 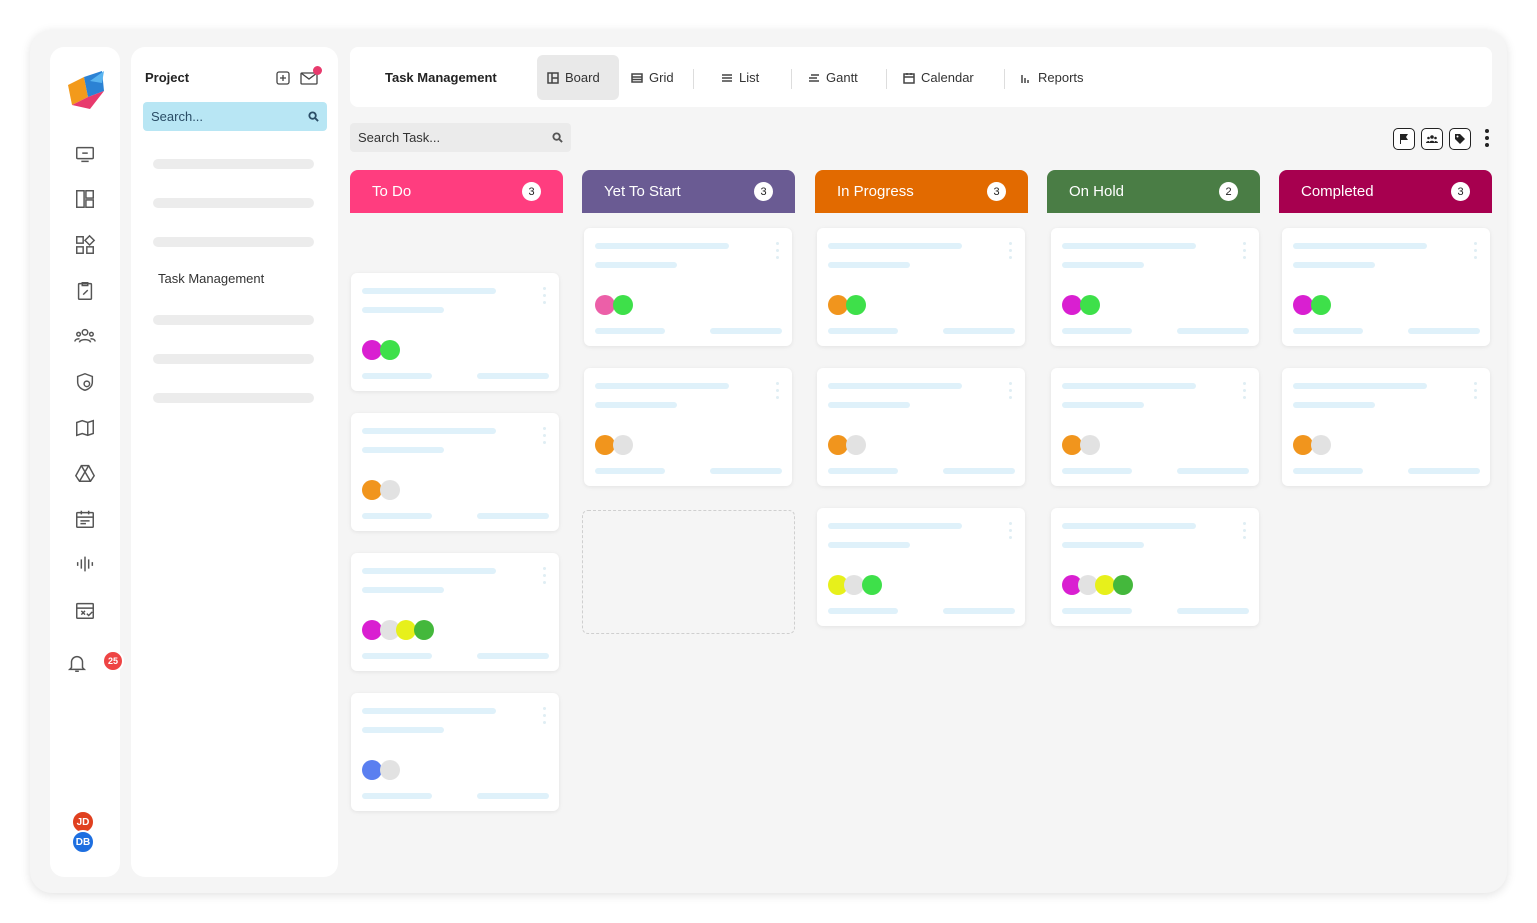 I want to click on shield-clock-icon, so click(x=85, y=382).